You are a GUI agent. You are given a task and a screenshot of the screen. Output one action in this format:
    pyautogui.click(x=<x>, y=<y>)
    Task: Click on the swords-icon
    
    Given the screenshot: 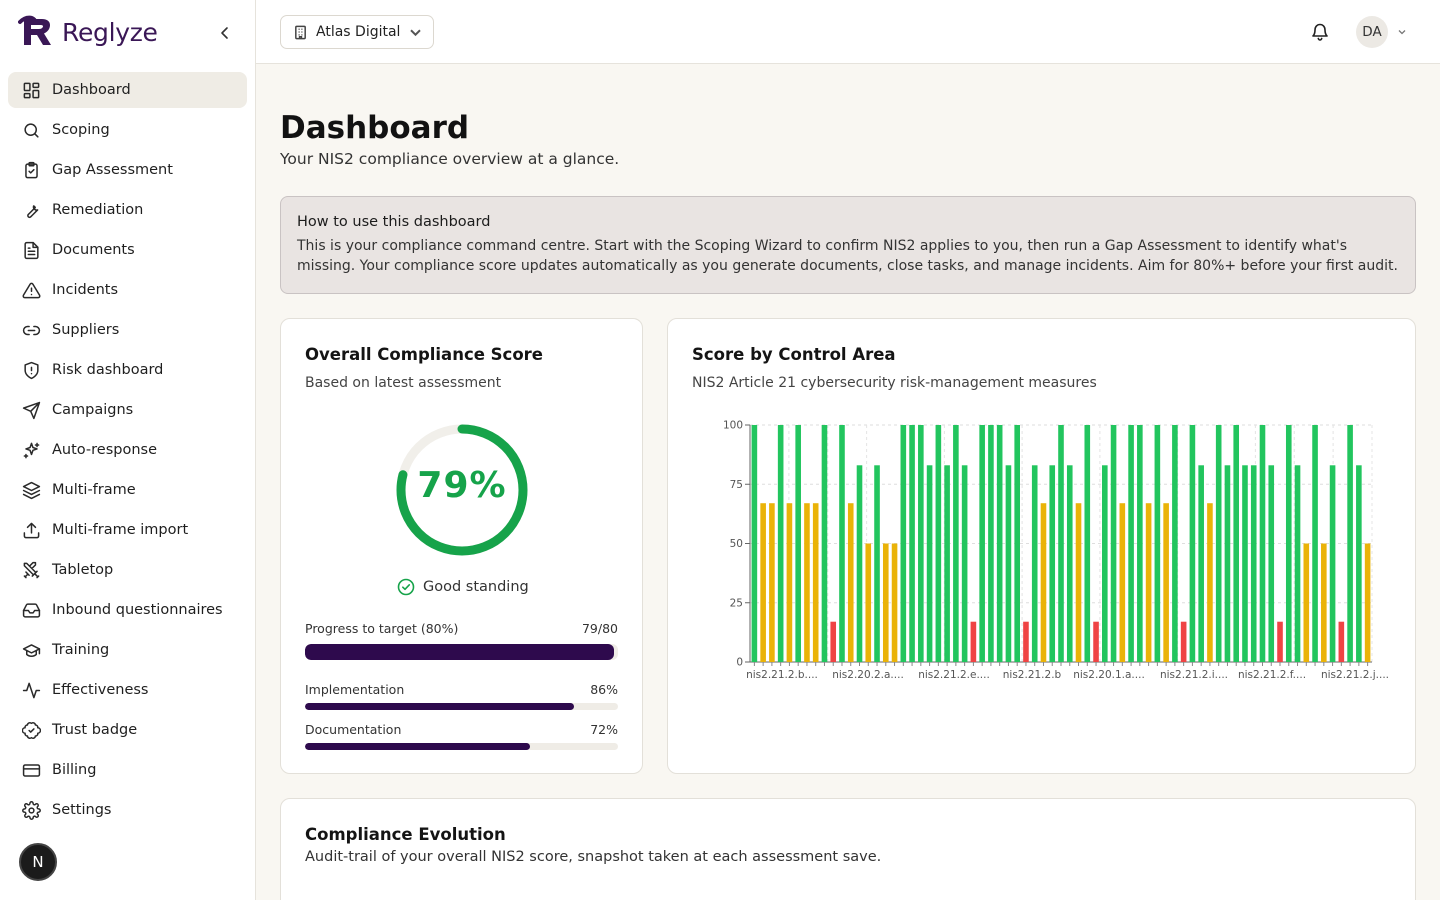 What is the action you would take?
    pyautogui.click(x=31, y=570)
    